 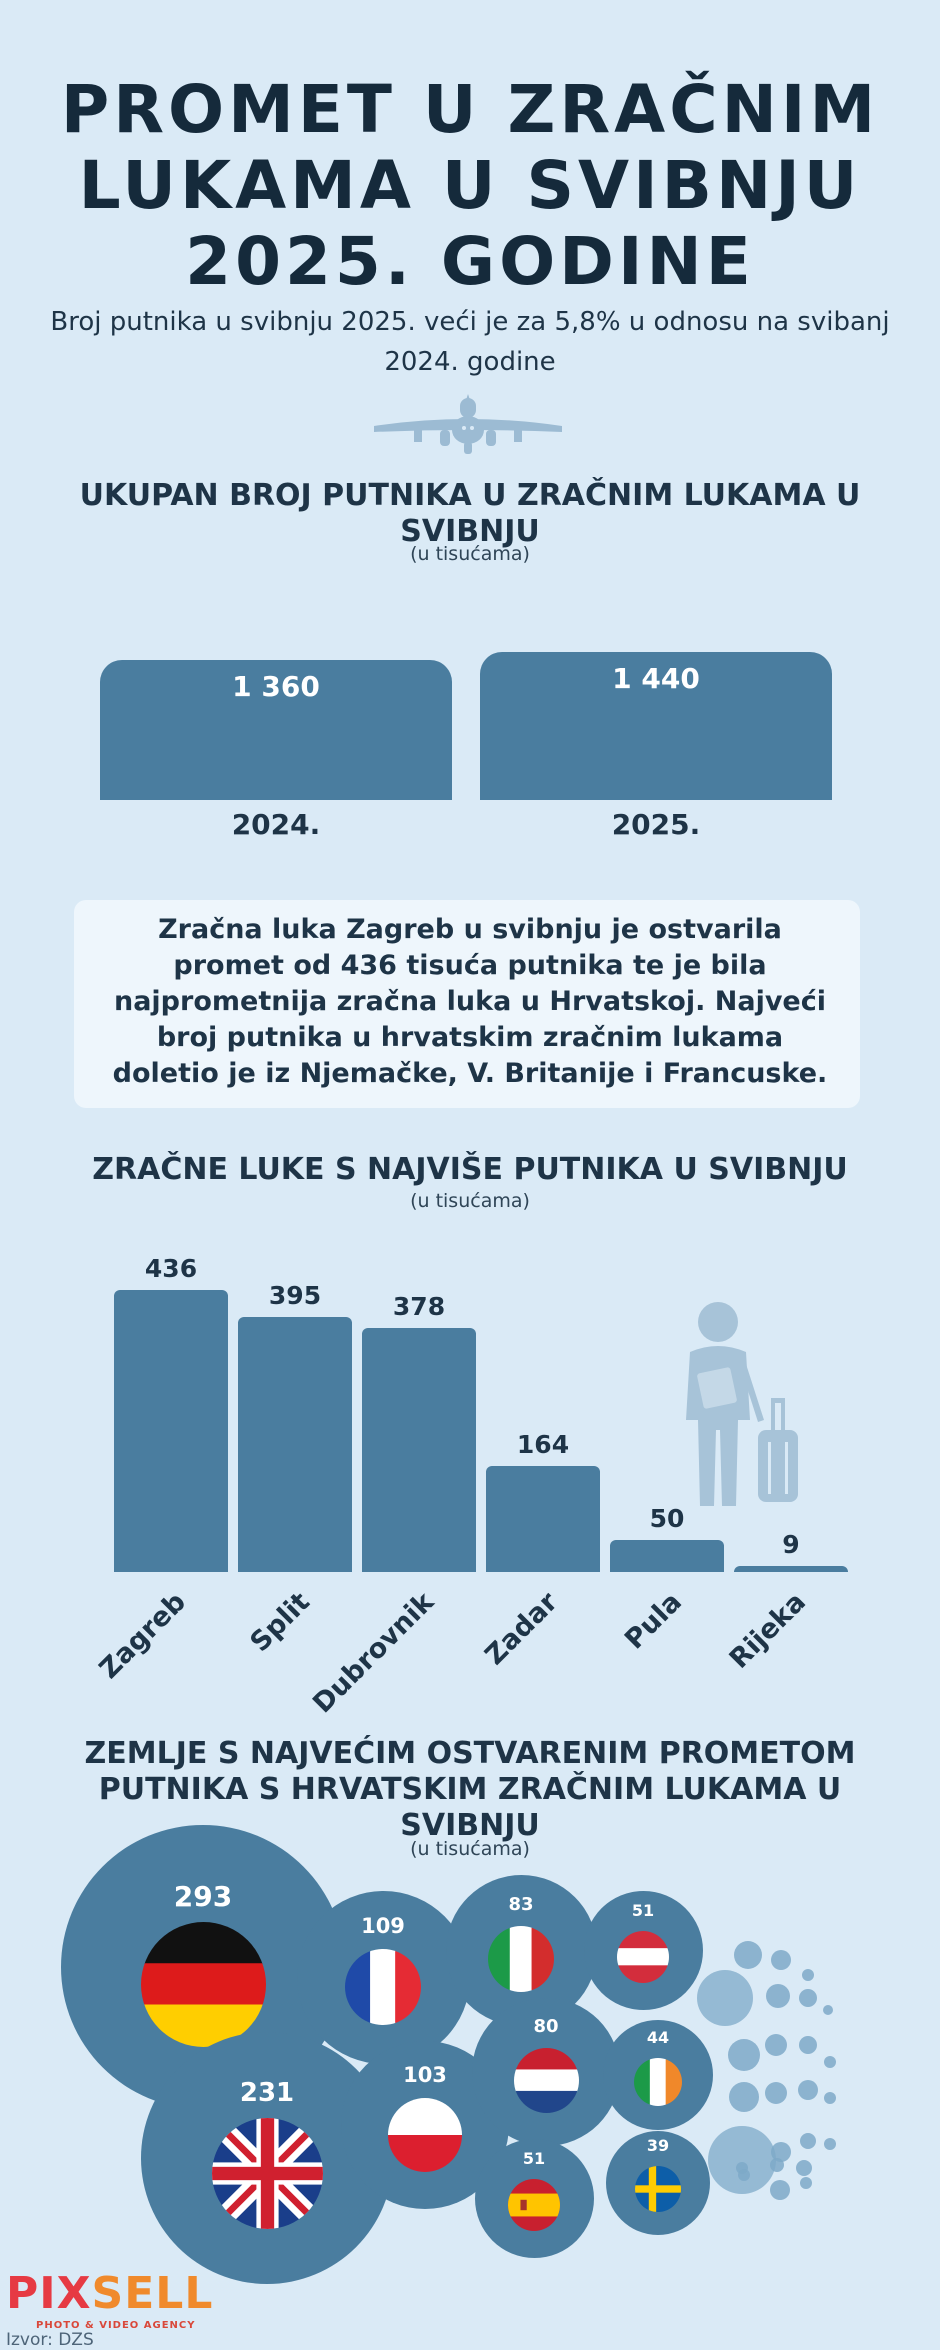 I want to click on bar-zagreb, so click(x=171, y=1431).